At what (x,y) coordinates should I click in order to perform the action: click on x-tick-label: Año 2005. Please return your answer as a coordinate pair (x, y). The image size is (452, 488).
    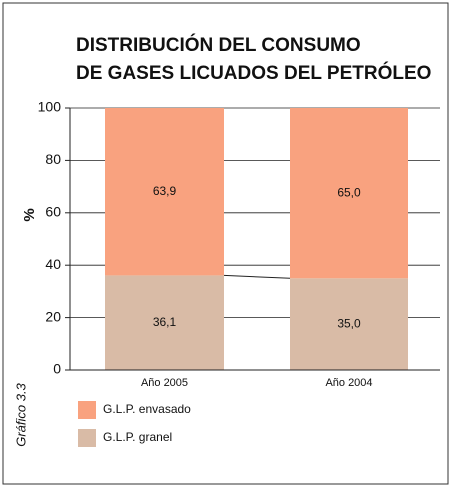
    Looking at the image, I should click on (164, 383).